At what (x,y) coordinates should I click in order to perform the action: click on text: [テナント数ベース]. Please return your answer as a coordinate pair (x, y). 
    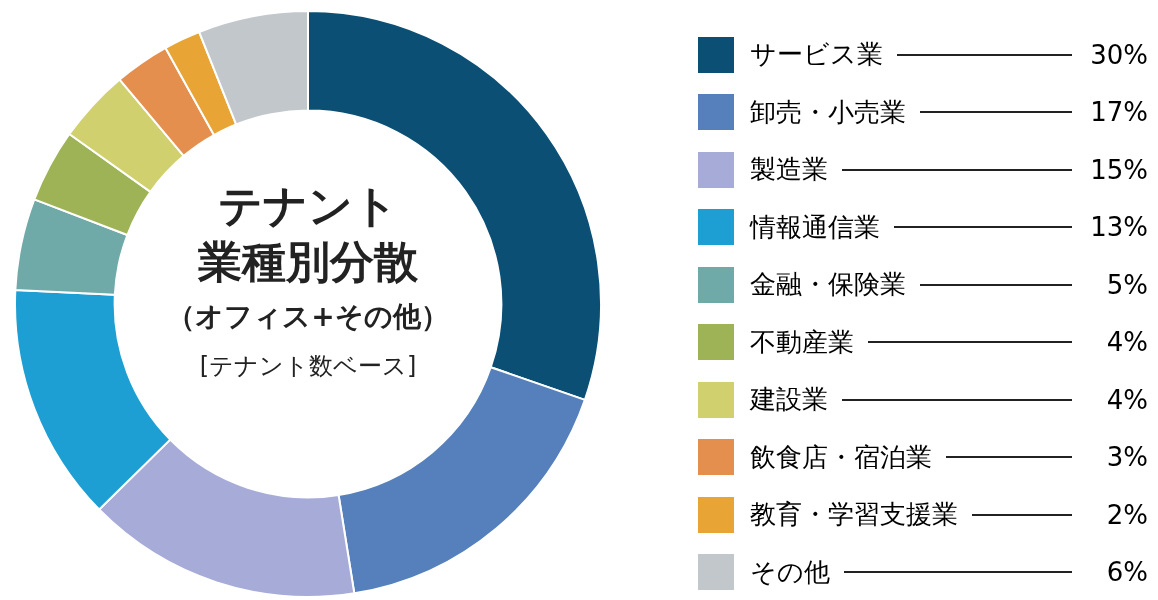
    Looking at the image, I should click on (308, 366).